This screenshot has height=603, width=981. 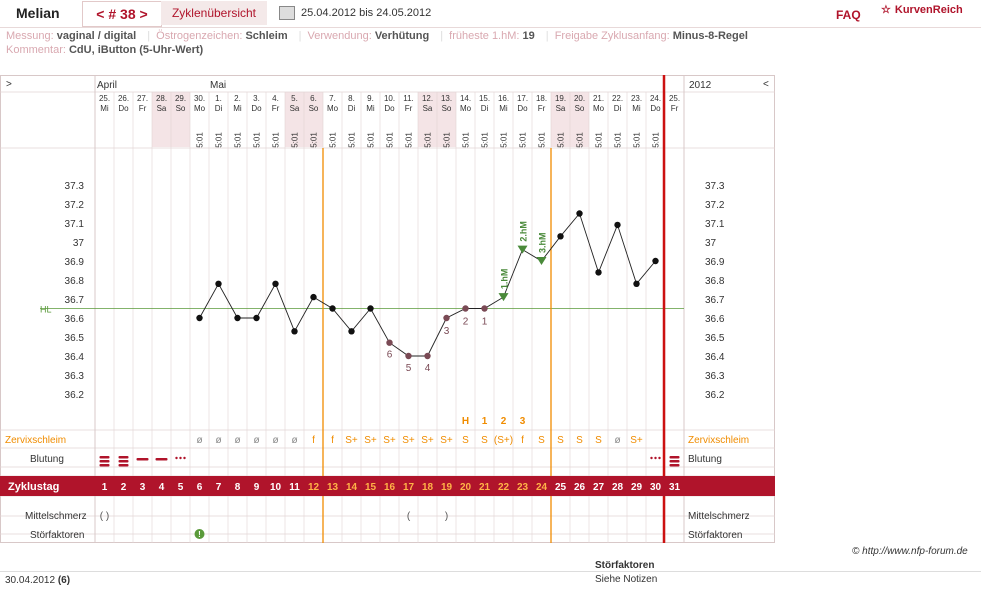 What do you see at coordinates (108, 50) in the screenshot?
I see `meta-line-2: Kommentar: CdU, iButton (5-Uhr-Wert)` at bounding box center [108, 50].